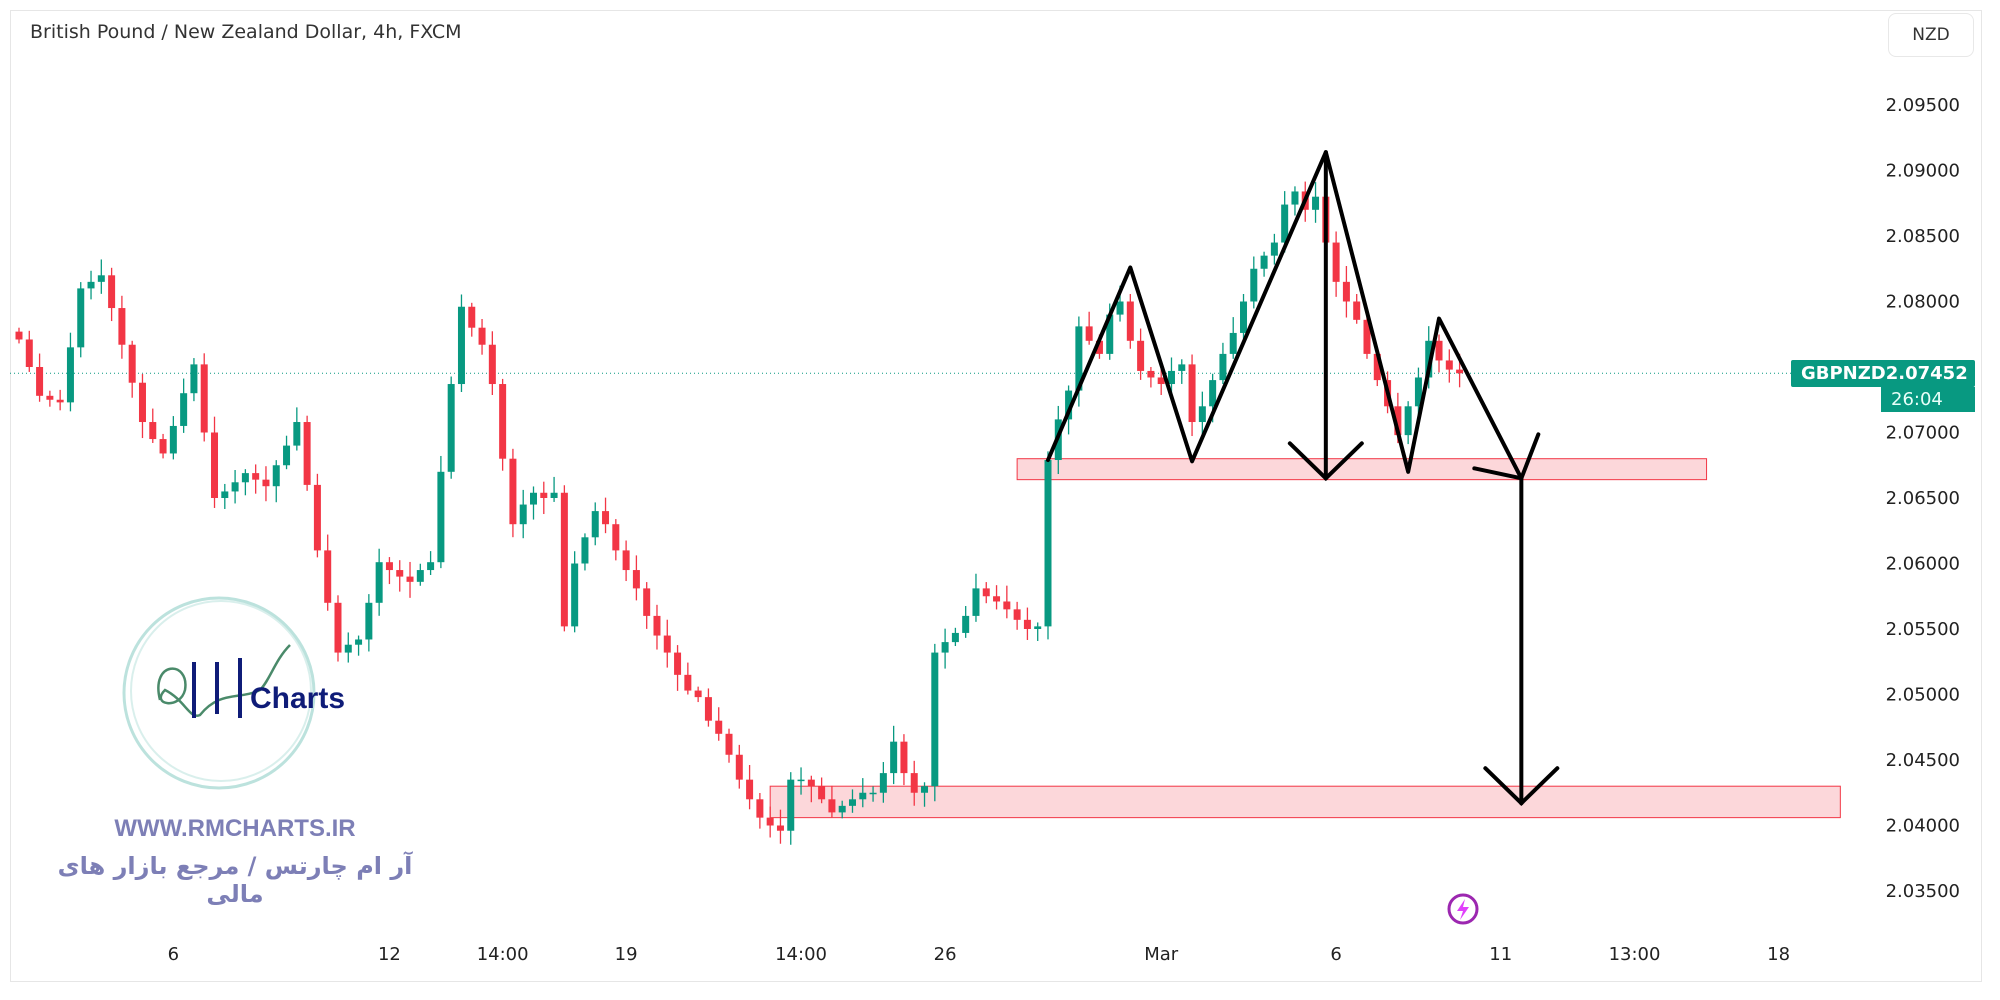  Describe the element at coordinates (801, 954) in the screenshot. I see `time-tick-label: 14:00` at that location.